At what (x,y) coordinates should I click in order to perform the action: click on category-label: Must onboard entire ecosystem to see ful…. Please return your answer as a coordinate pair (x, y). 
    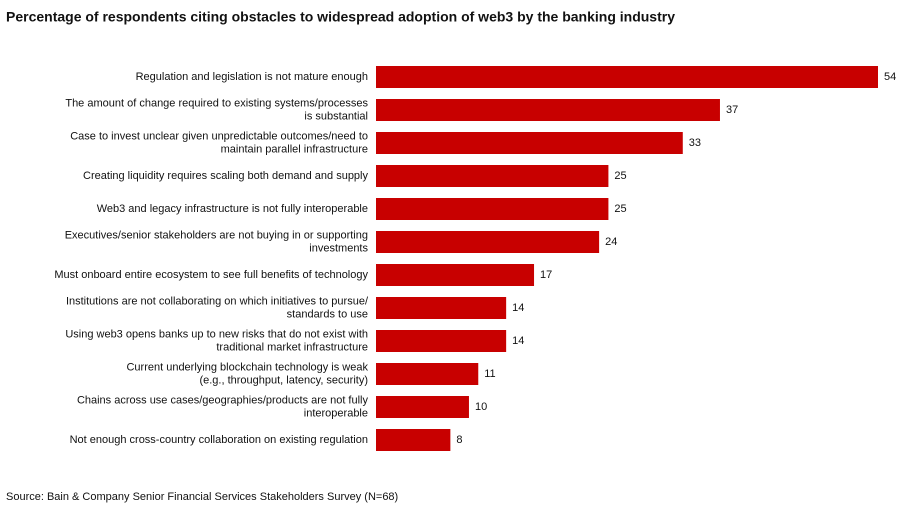
    Looking at the image, I should click on (211, 275).